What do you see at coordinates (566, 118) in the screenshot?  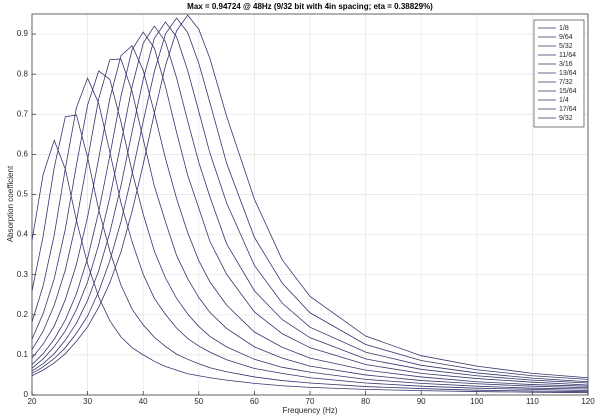 I see `legend-label: 9/32` at bounding box center [566, 118].